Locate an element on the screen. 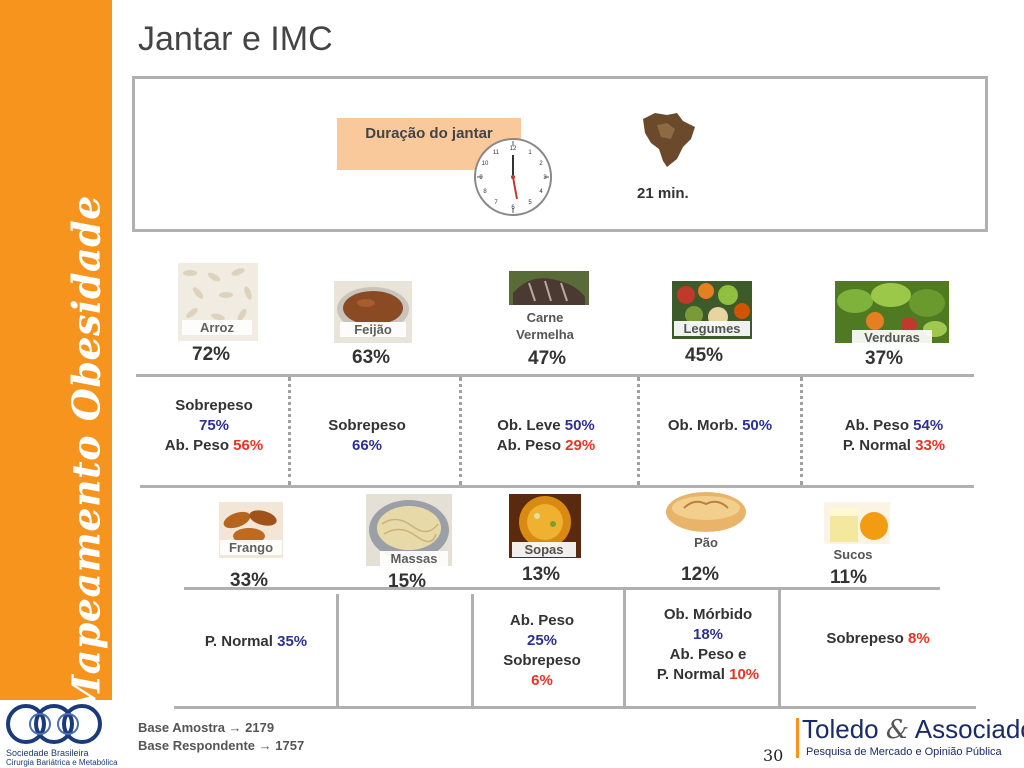 Image resolution: width=1024 pixels, height=768 pixels. food-label-verduras: Verduras is located at coordinates (892, 337).